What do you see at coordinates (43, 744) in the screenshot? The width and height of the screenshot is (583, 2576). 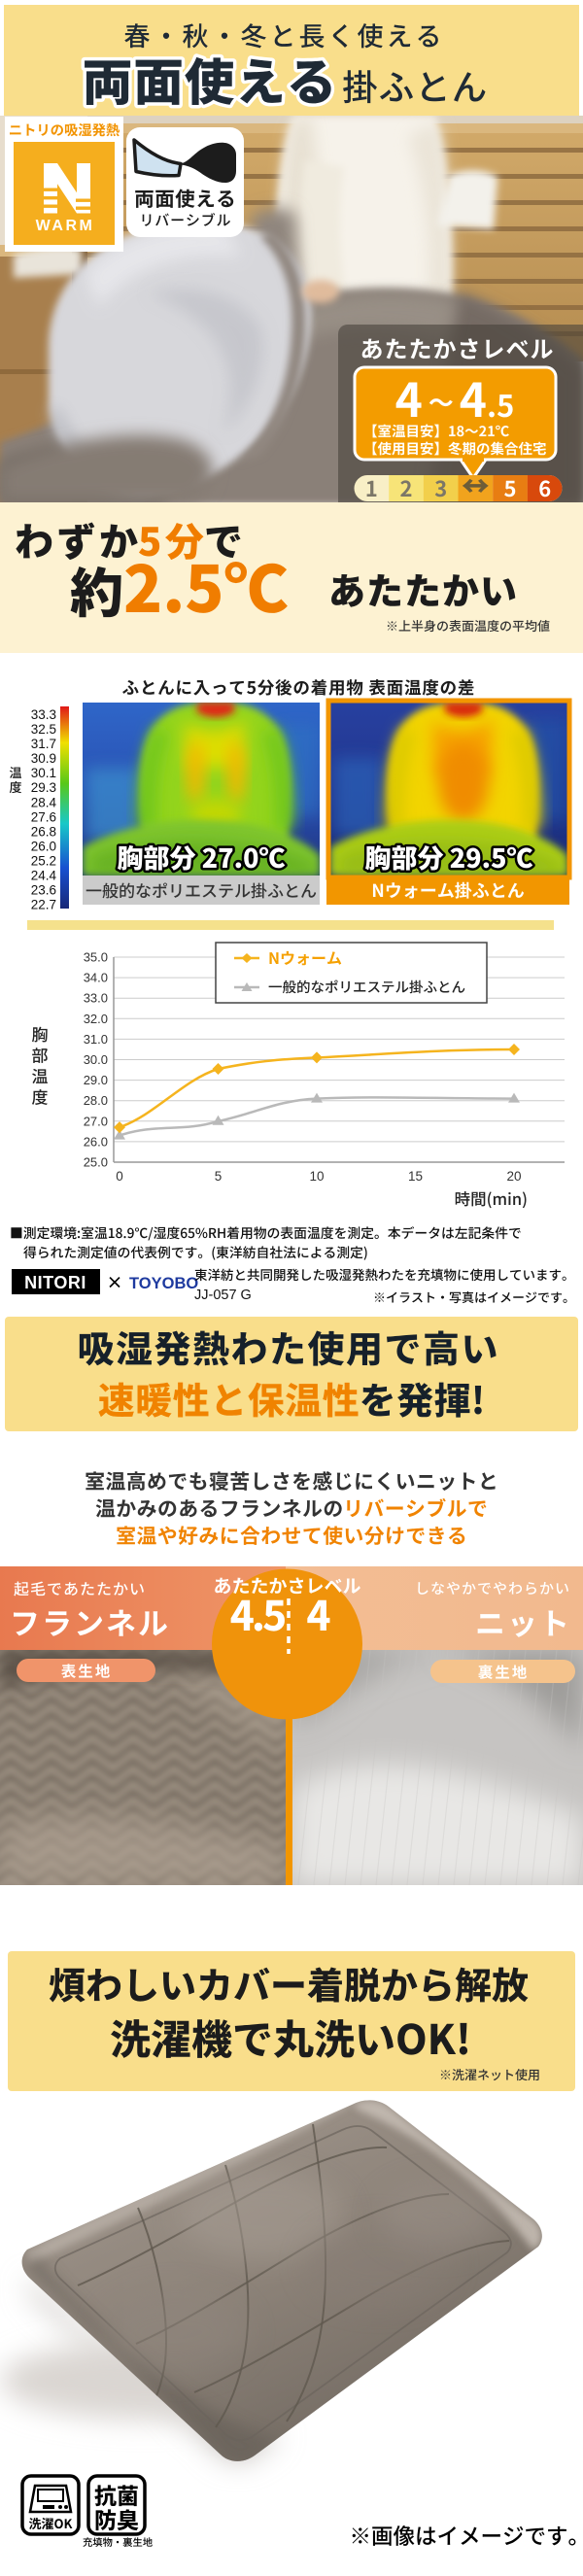 I see `svg-text: 31.7` at bounding box center [43, 744].